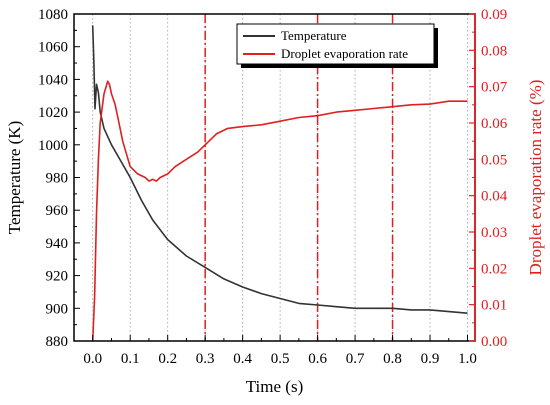 The width and height of the screenshot is (550, 405). Describe the element at coordinates (53, 15) in the screenshot. I see `y-left-tick-label-10: 1080` at that location.